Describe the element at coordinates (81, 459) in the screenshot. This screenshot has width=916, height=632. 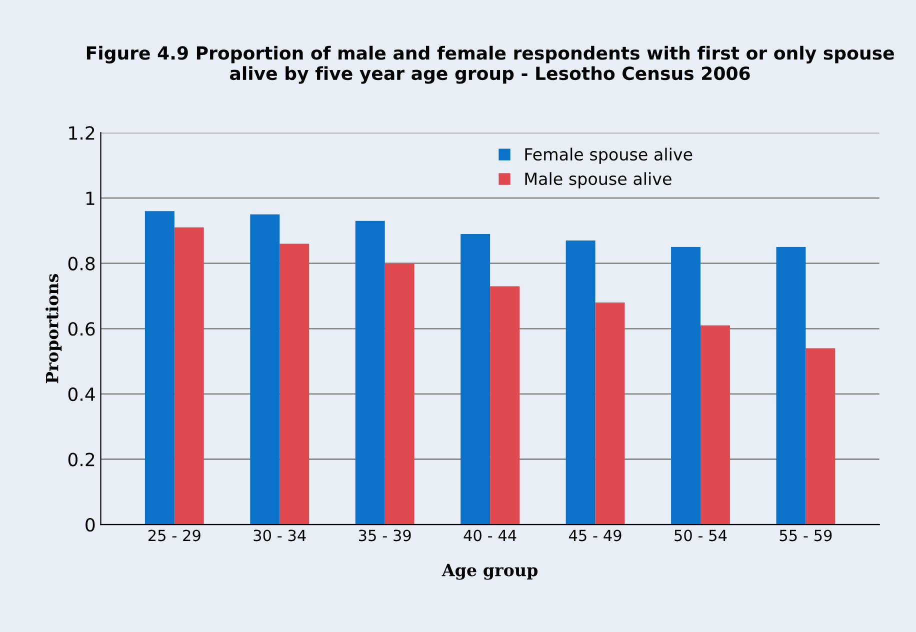
I see `y-tick-label: 0.2` at that location.